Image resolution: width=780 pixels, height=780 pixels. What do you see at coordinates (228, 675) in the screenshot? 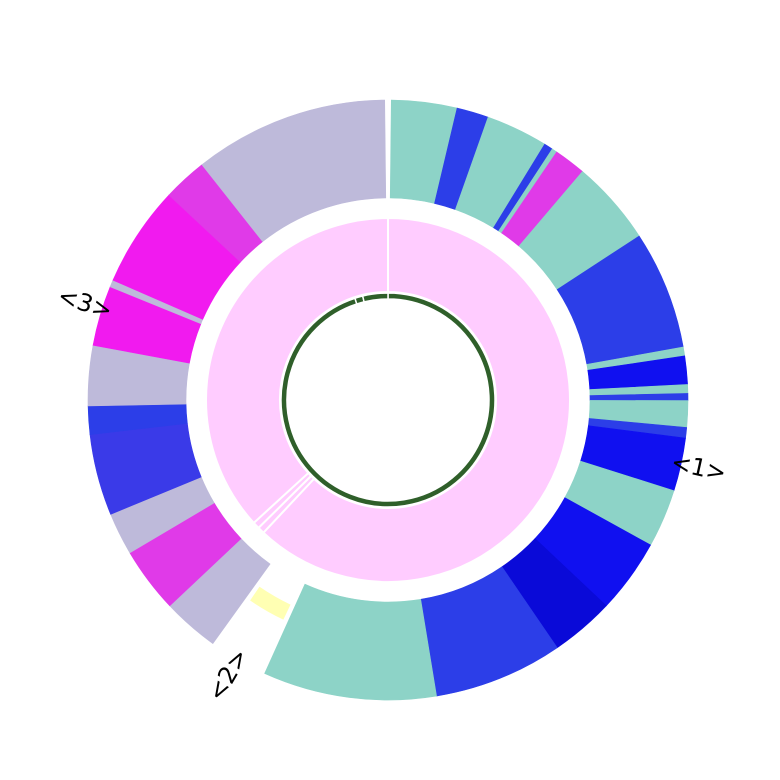
I see `group-label-2: <2>` at bounding box center [228, 675].